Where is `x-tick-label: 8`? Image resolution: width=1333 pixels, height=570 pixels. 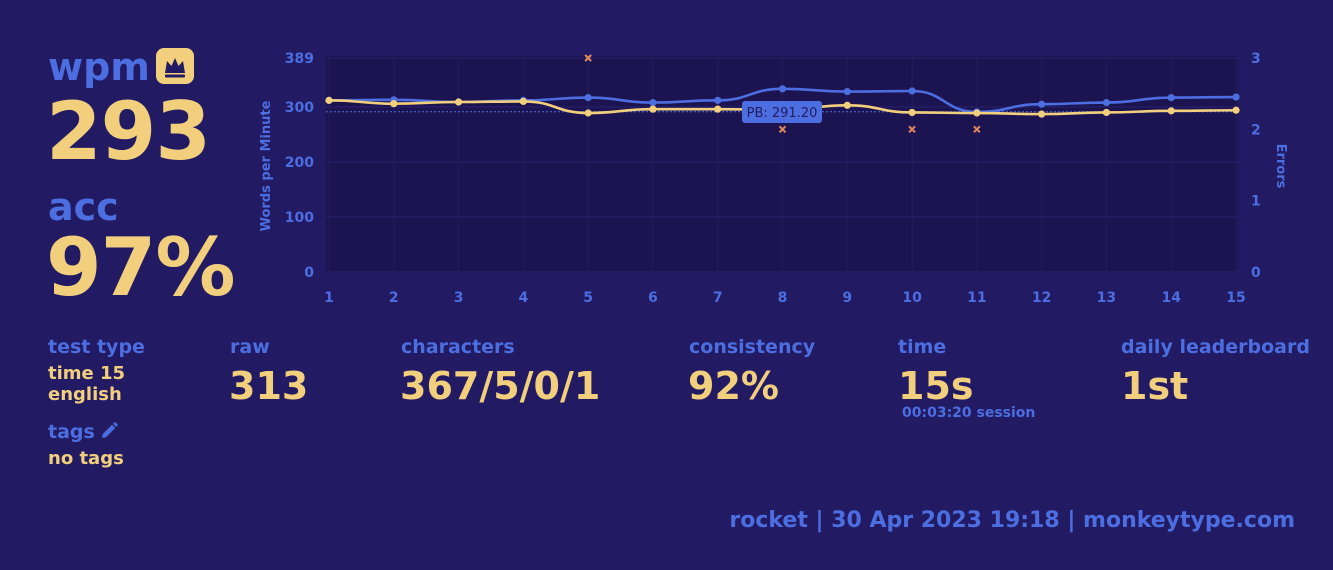
x-tick-label: 8 is located at coordinates (783, 298).